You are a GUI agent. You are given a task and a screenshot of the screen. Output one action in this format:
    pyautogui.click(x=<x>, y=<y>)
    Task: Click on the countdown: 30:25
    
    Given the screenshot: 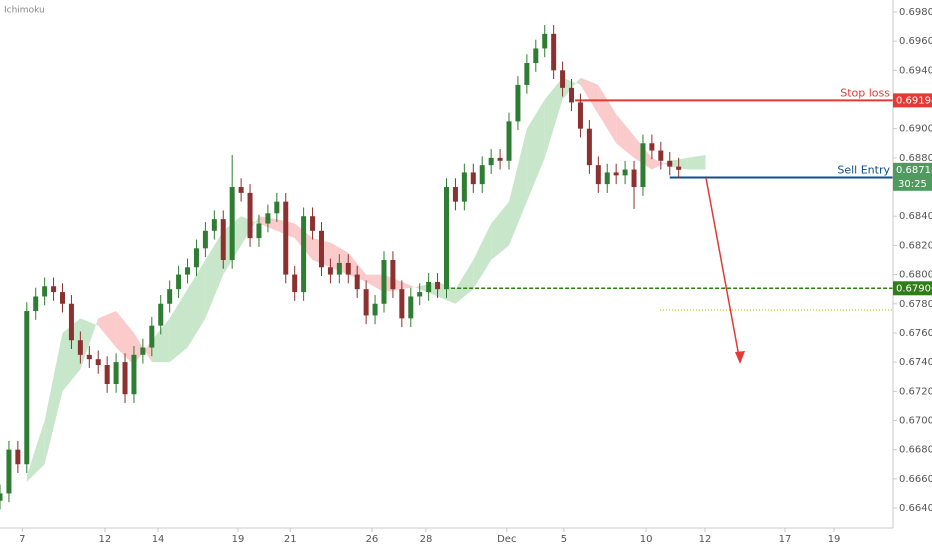 What is the action you would take?
    pyautogui.click(x=912, y=184)
    